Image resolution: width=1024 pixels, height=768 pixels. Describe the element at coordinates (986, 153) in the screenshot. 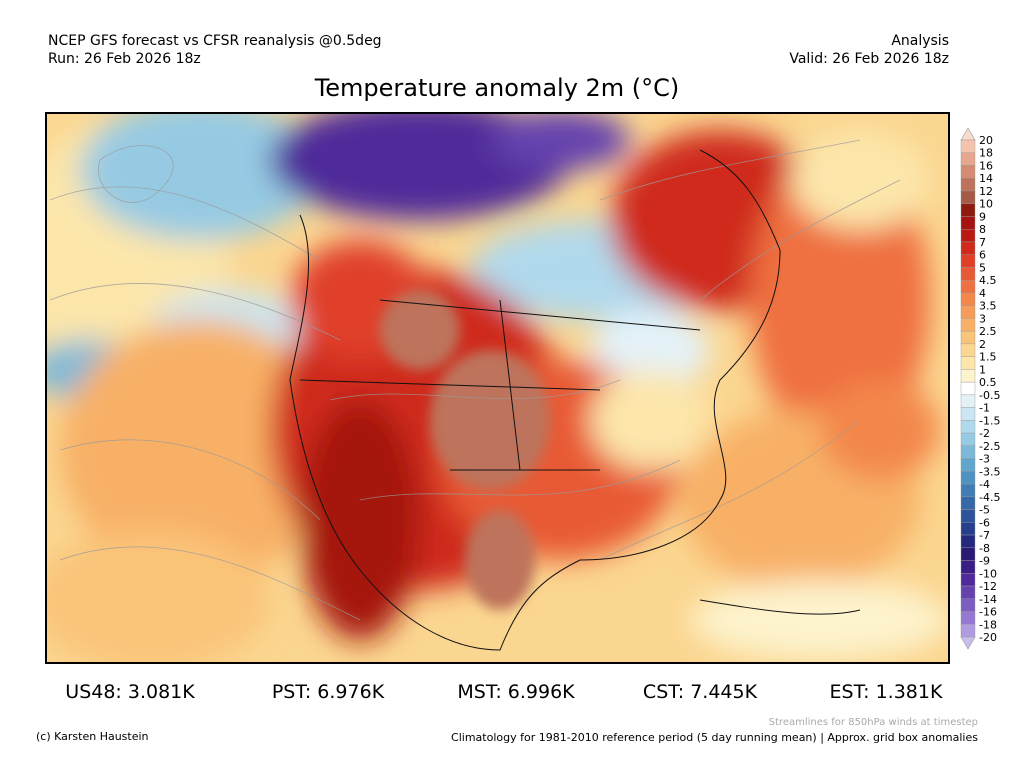

I see `colorbar-label: 18` at that location.